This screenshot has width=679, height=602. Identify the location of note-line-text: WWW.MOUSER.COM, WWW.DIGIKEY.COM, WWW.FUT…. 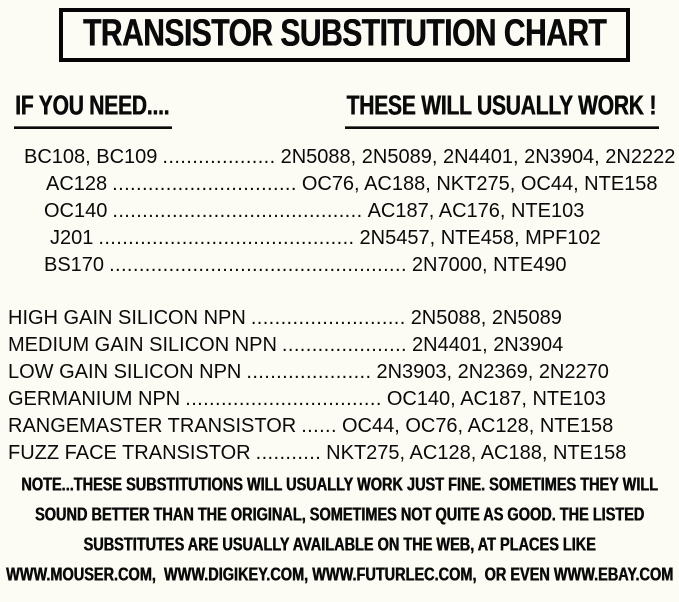
(339, 575).